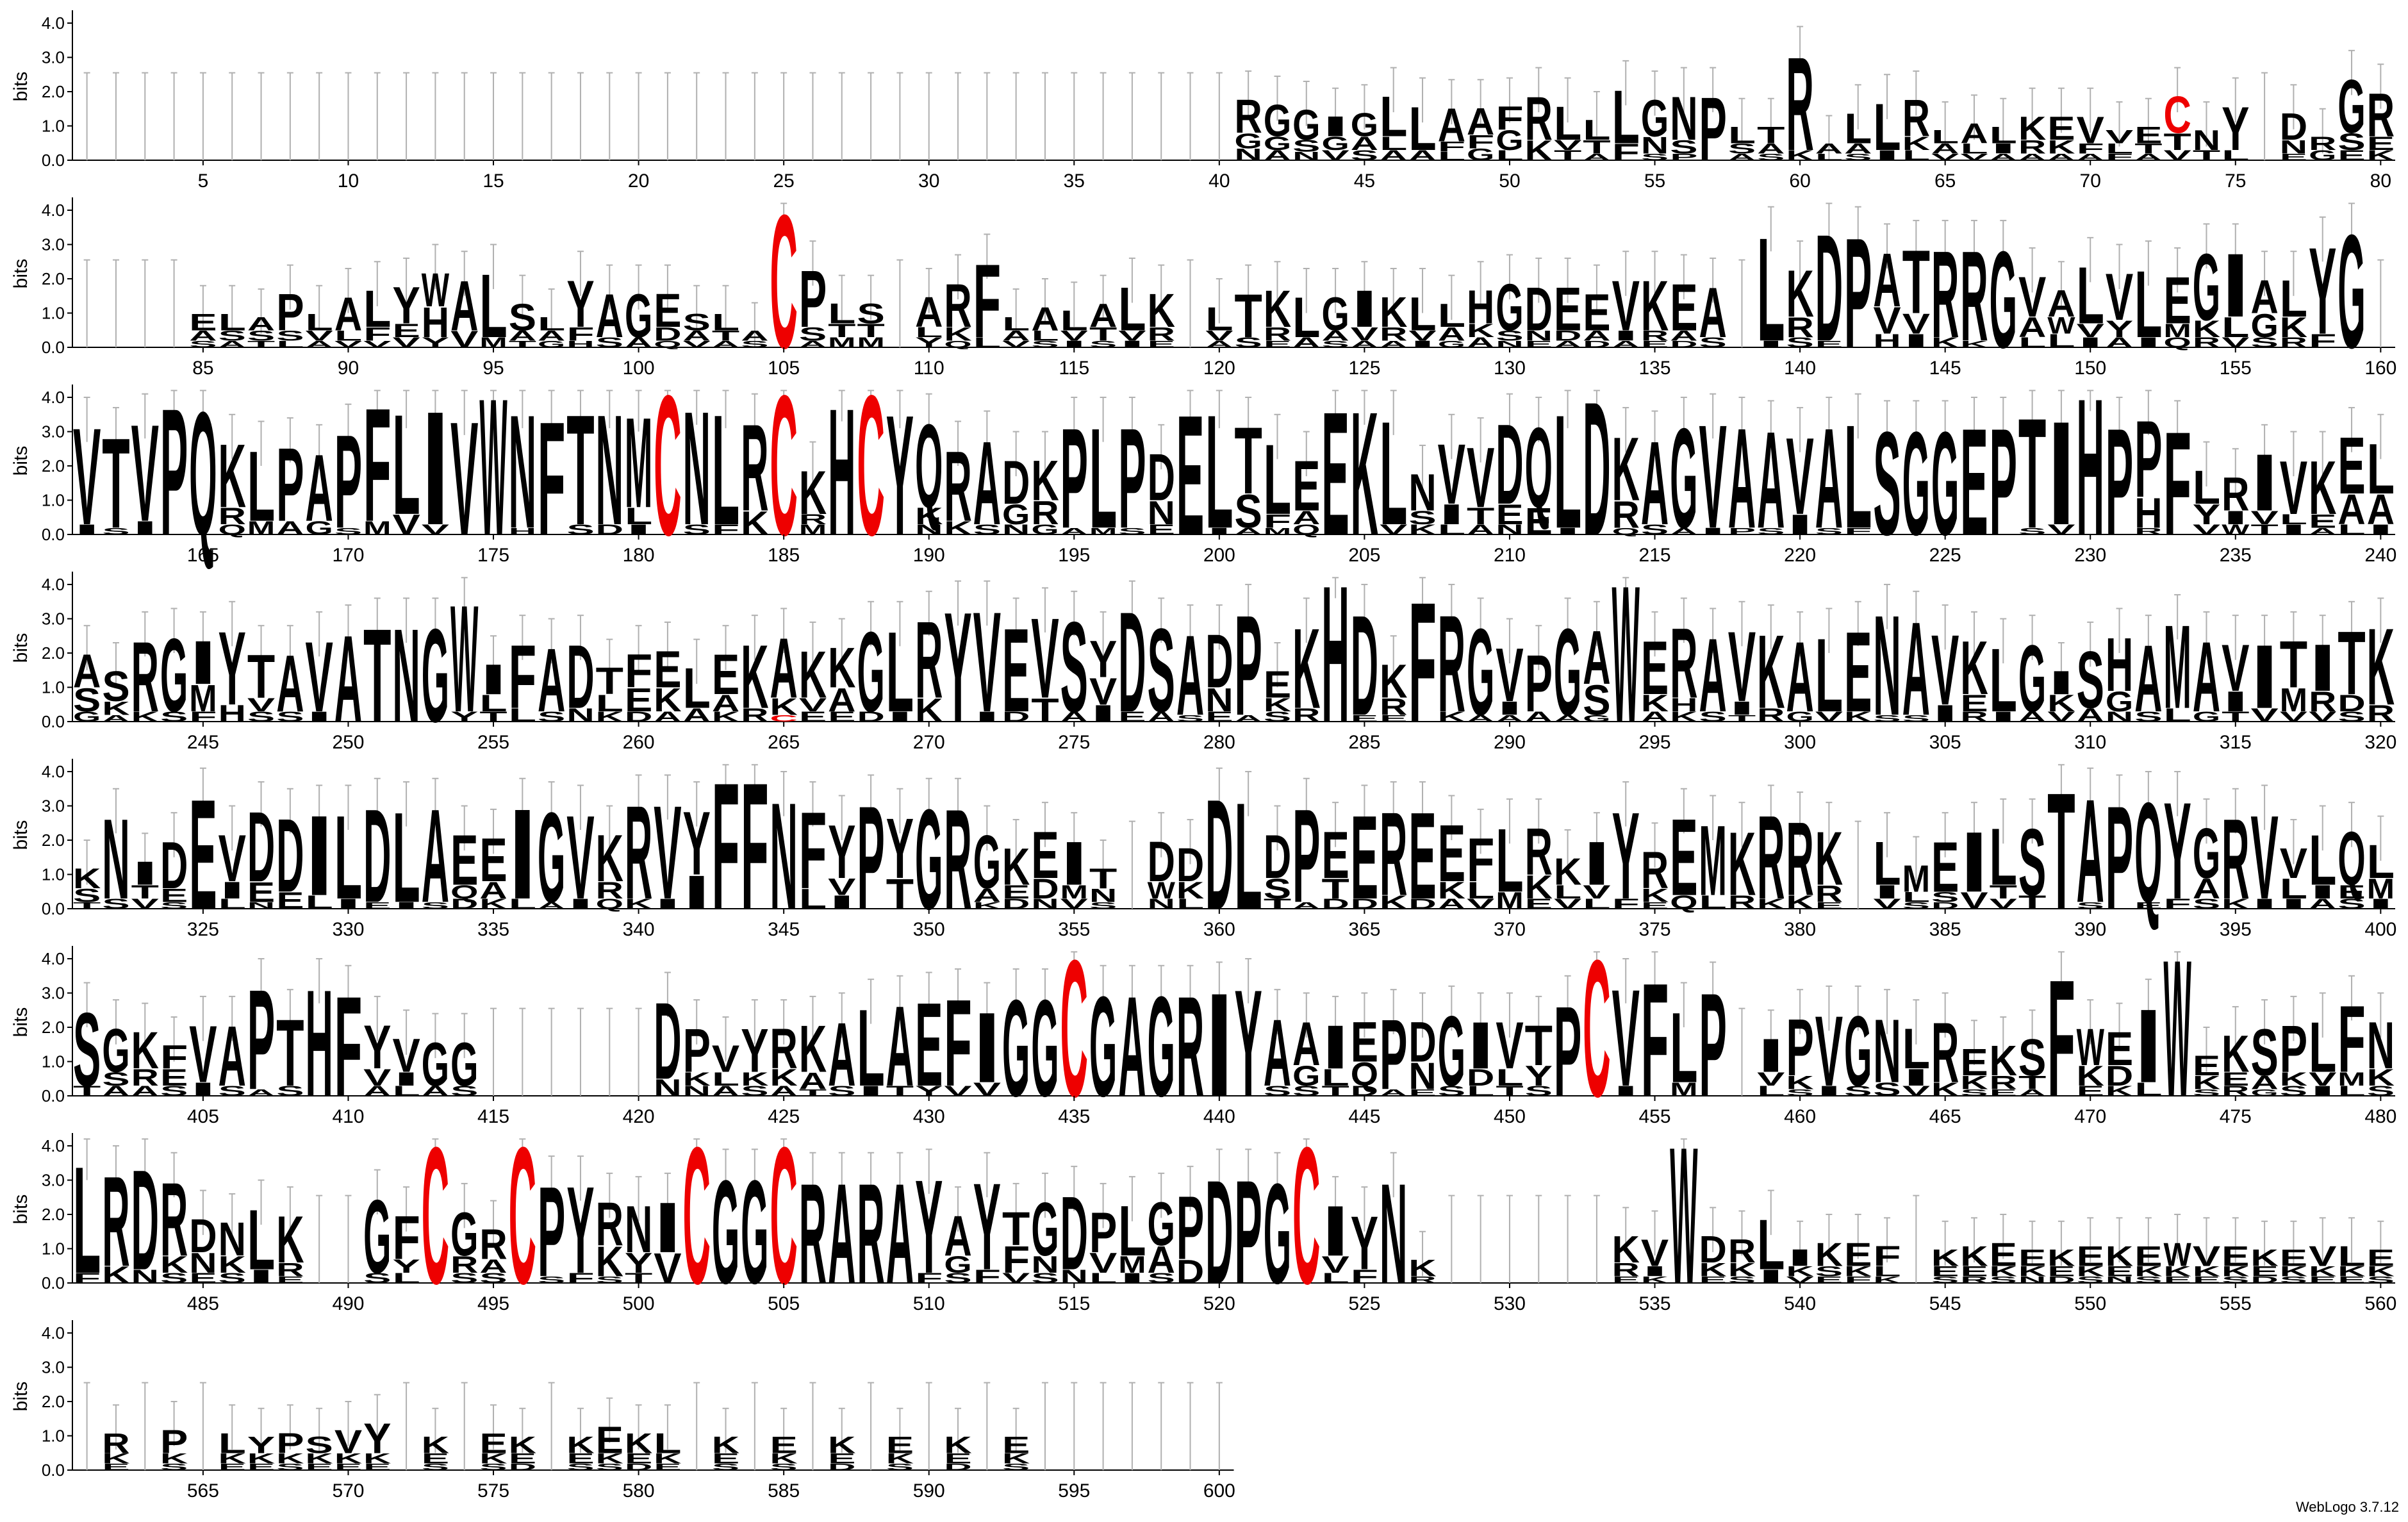 This screenshot has height=1522, width=2408. Describe the element at coordinates (1510, 555) in the screenshot. I see `x-tick-label: 210` at that location.